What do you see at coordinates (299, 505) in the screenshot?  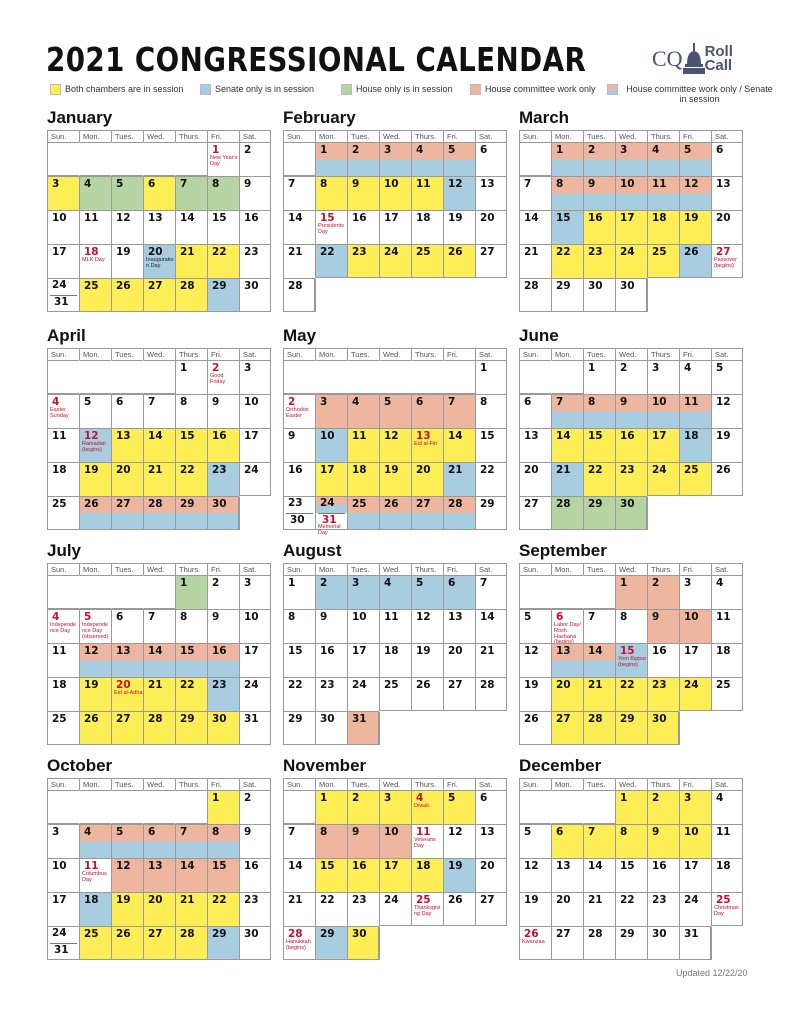 I see `day-half: 23` at bounding box center [299, 505].